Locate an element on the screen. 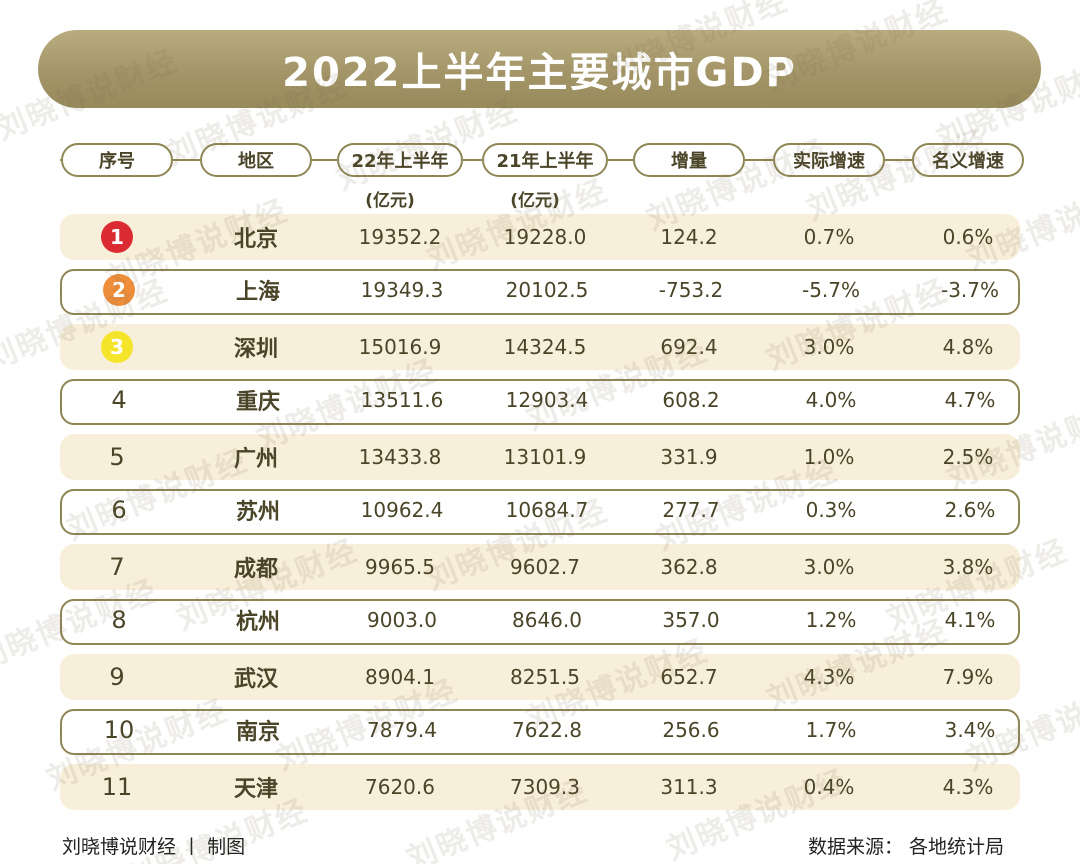  rank-badge: 2 is located at coordinates (119, 290).